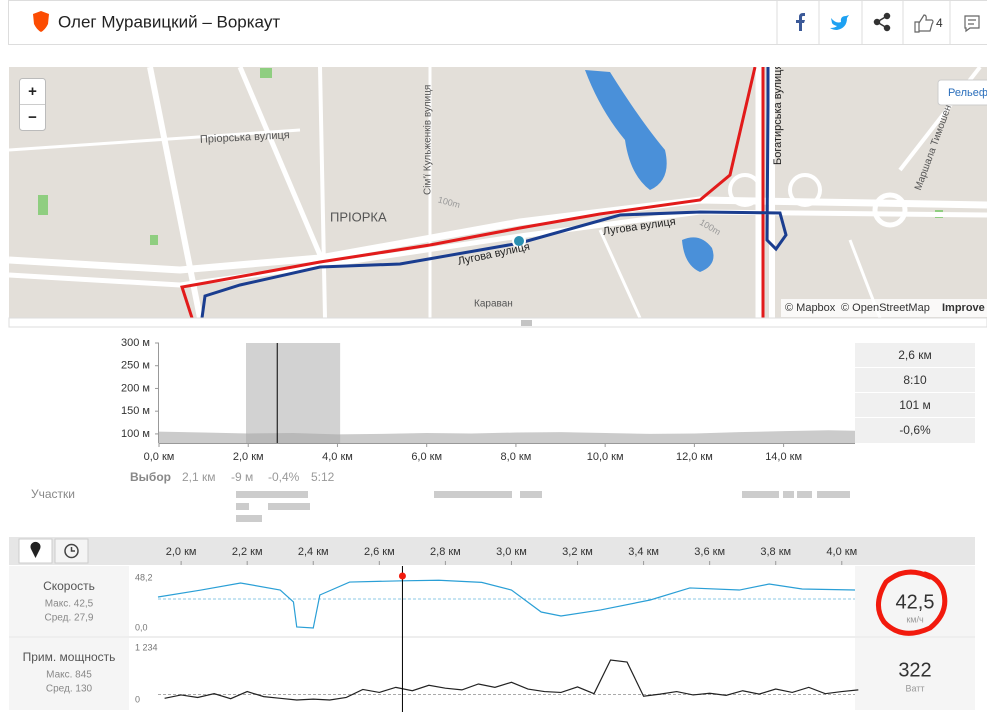 The height and width of the screenshot is (717, 987). What do you see at coordinates (519, 241) in the screenshot?
I see `position-marker` at bounding box center [519, 241].